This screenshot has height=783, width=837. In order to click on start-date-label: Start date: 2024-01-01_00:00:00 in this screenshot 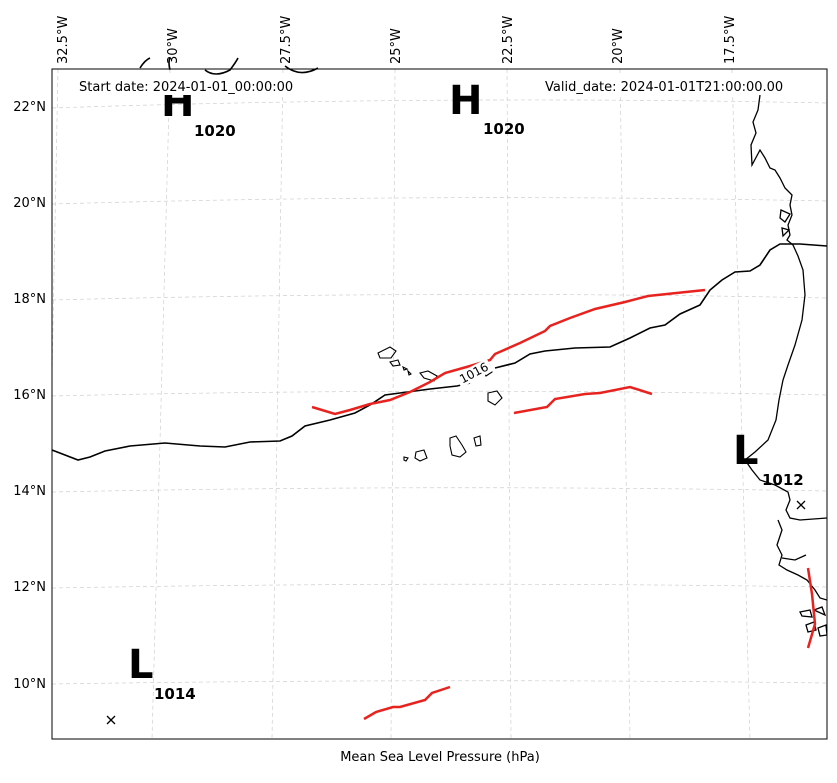, I will do `click(186, 87)`.